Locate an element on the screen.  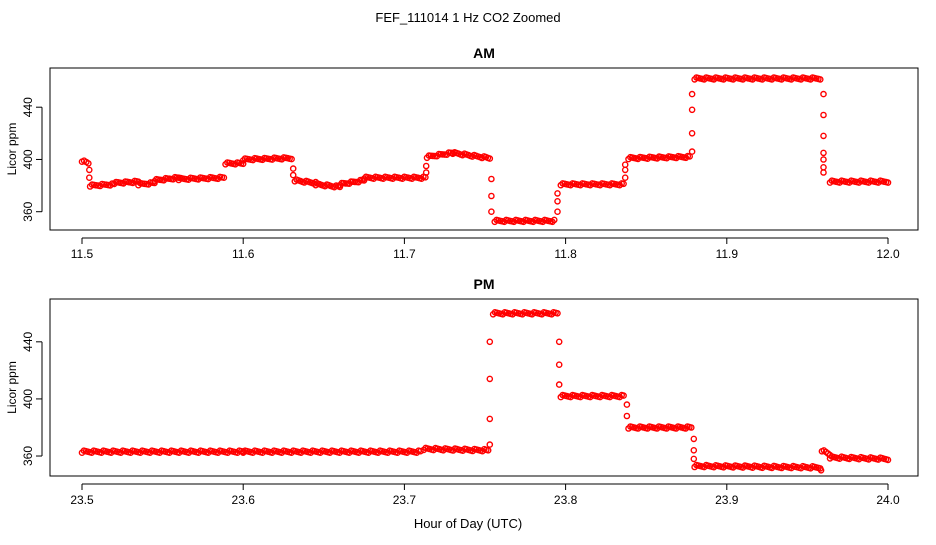
x-tick-label: 11.9 is located at coordinates (727, 254).